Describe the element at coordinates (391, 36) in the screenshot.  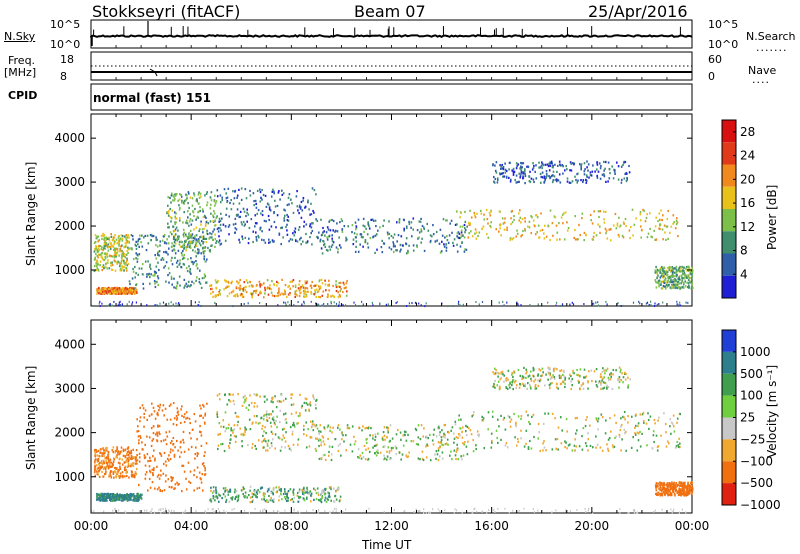
I see `nsky-trace` at that location.